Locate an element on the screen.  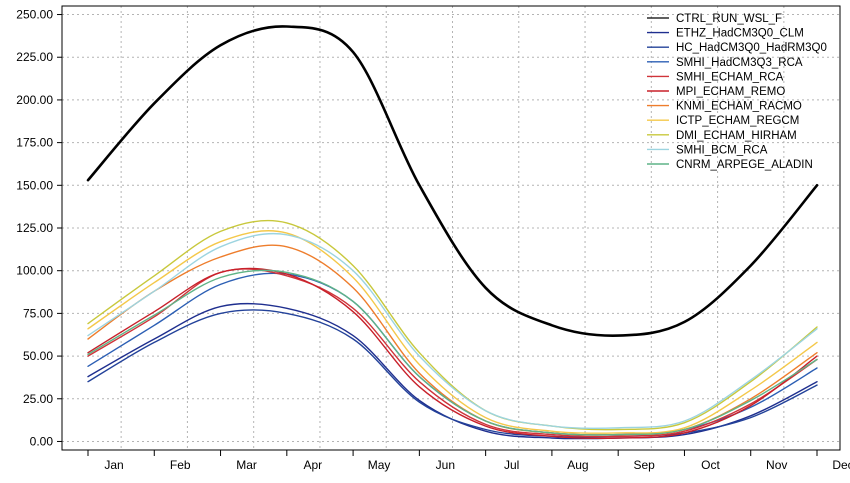
y-tick-label: 25.00 is located at coordinates (38, 399).